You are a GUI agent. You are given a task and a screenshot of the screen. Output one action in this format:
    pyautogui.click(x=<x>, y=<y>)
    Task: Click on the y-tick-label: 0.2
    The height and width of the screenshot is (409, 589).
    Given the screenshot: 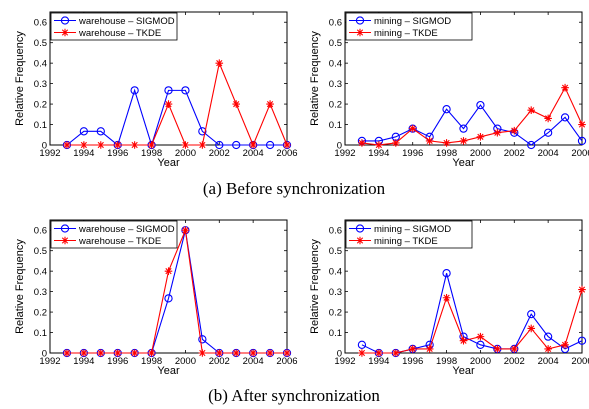 What is the action you would take?
    pyautogui.click(x=40, y=313)
    